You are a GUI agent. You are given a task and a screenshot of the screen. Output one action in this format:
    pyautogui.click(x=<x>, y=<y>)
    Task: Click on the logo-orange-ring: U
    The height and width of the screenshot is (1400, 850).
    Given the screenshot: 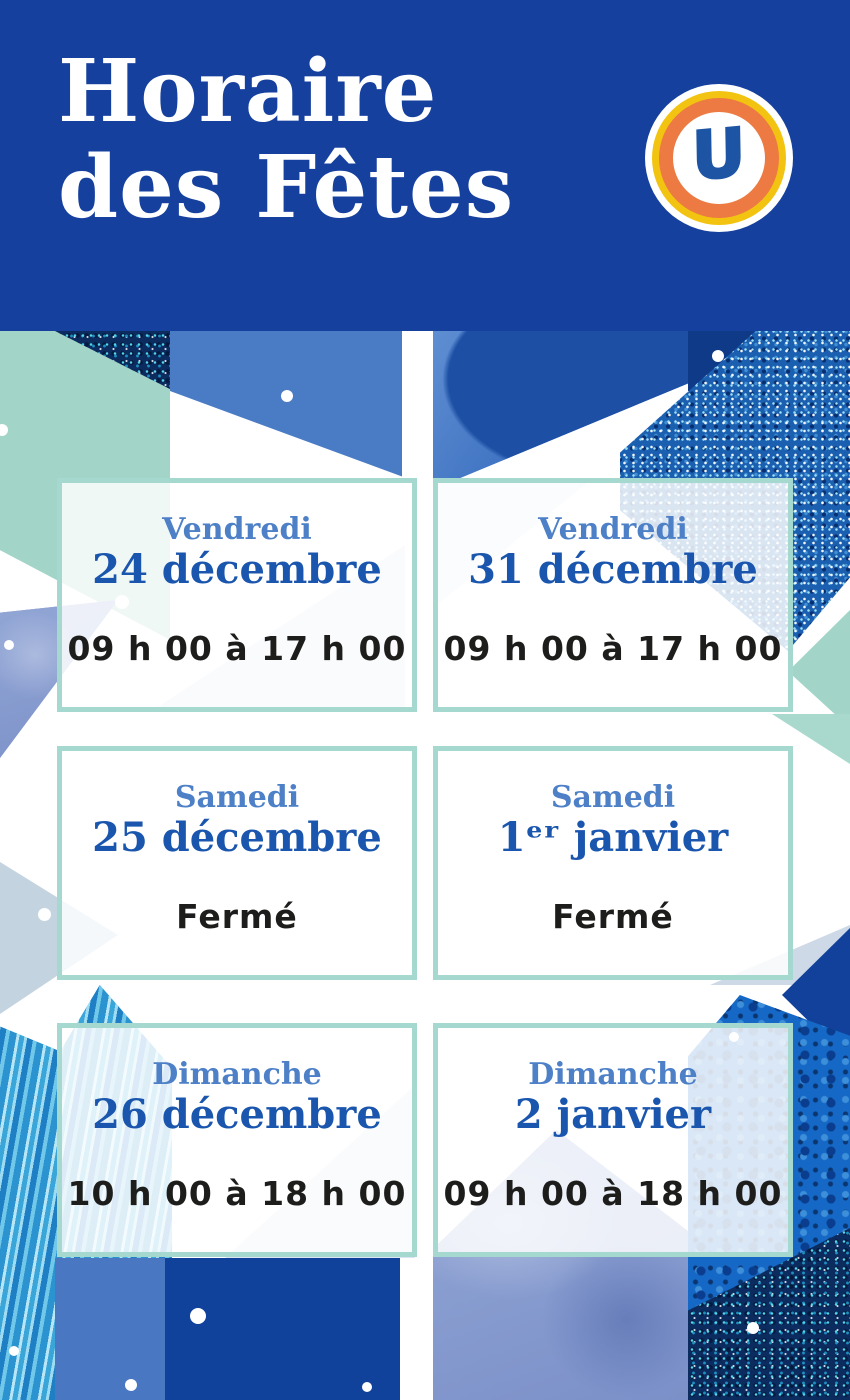 What is the action you would take?
    pyautogui.click(x=719, y=158)
    